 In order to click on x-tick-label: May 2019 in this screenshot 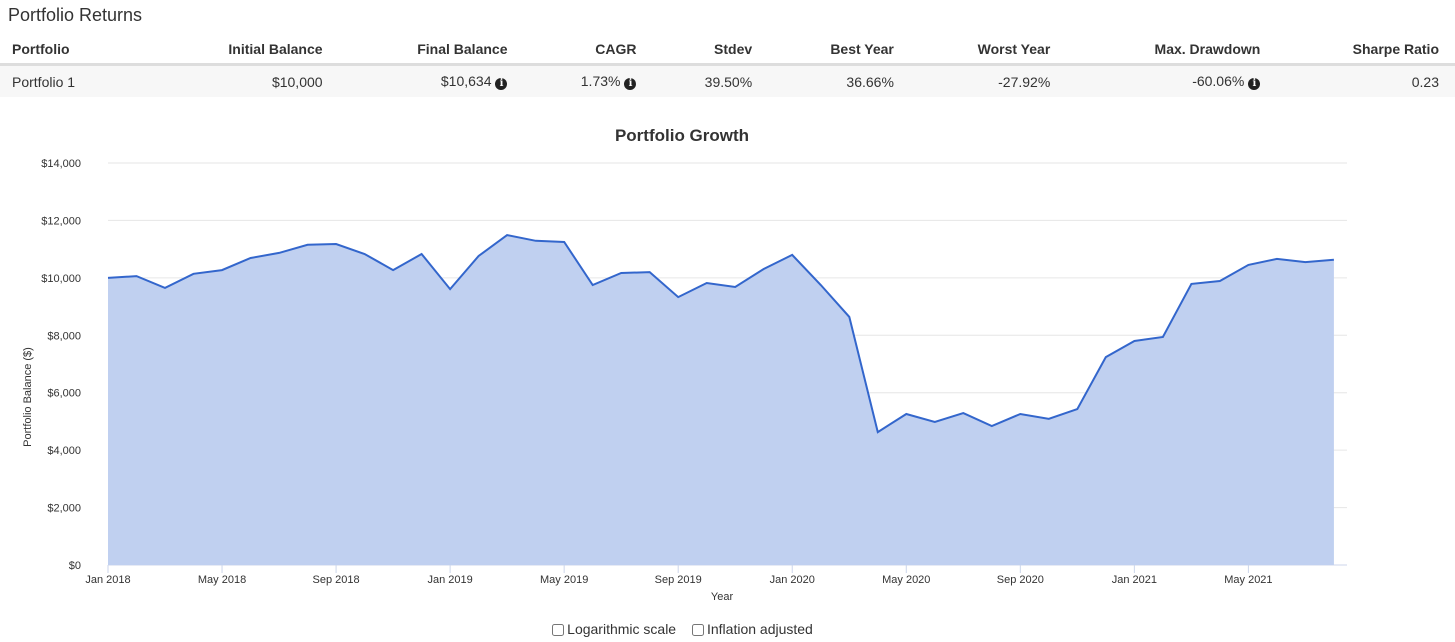, I will do `click(564, 580)`.